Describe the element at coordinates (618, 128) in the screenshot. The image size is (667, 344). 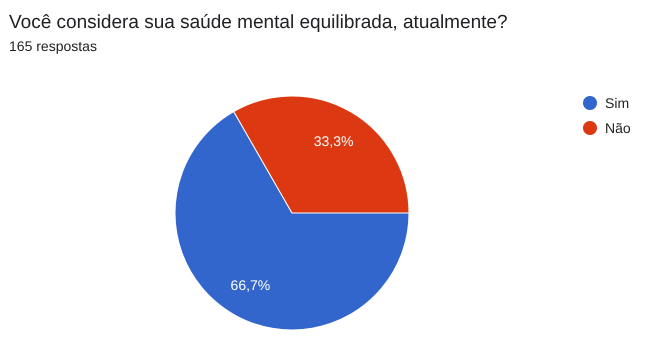
I see `legend-label: Não` at that location.